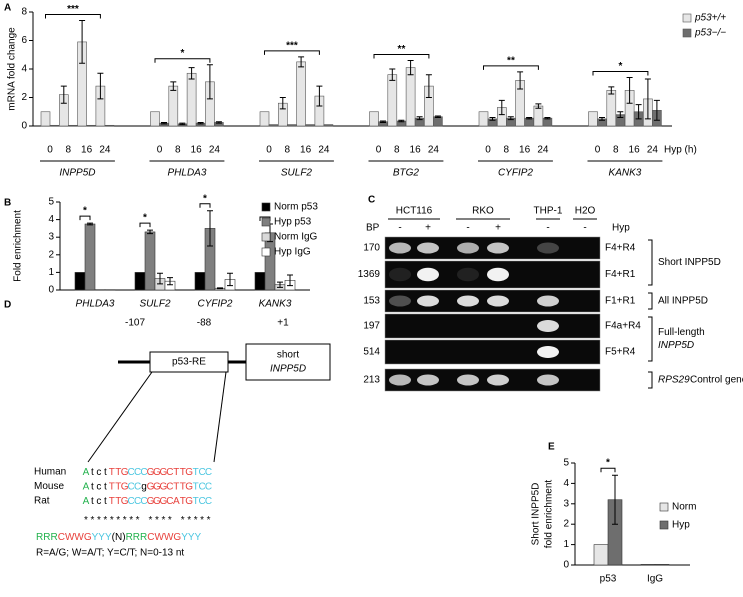 This screenshot has height=597, width=743. I want to click on sequence-char: Y, so click(191, 537).